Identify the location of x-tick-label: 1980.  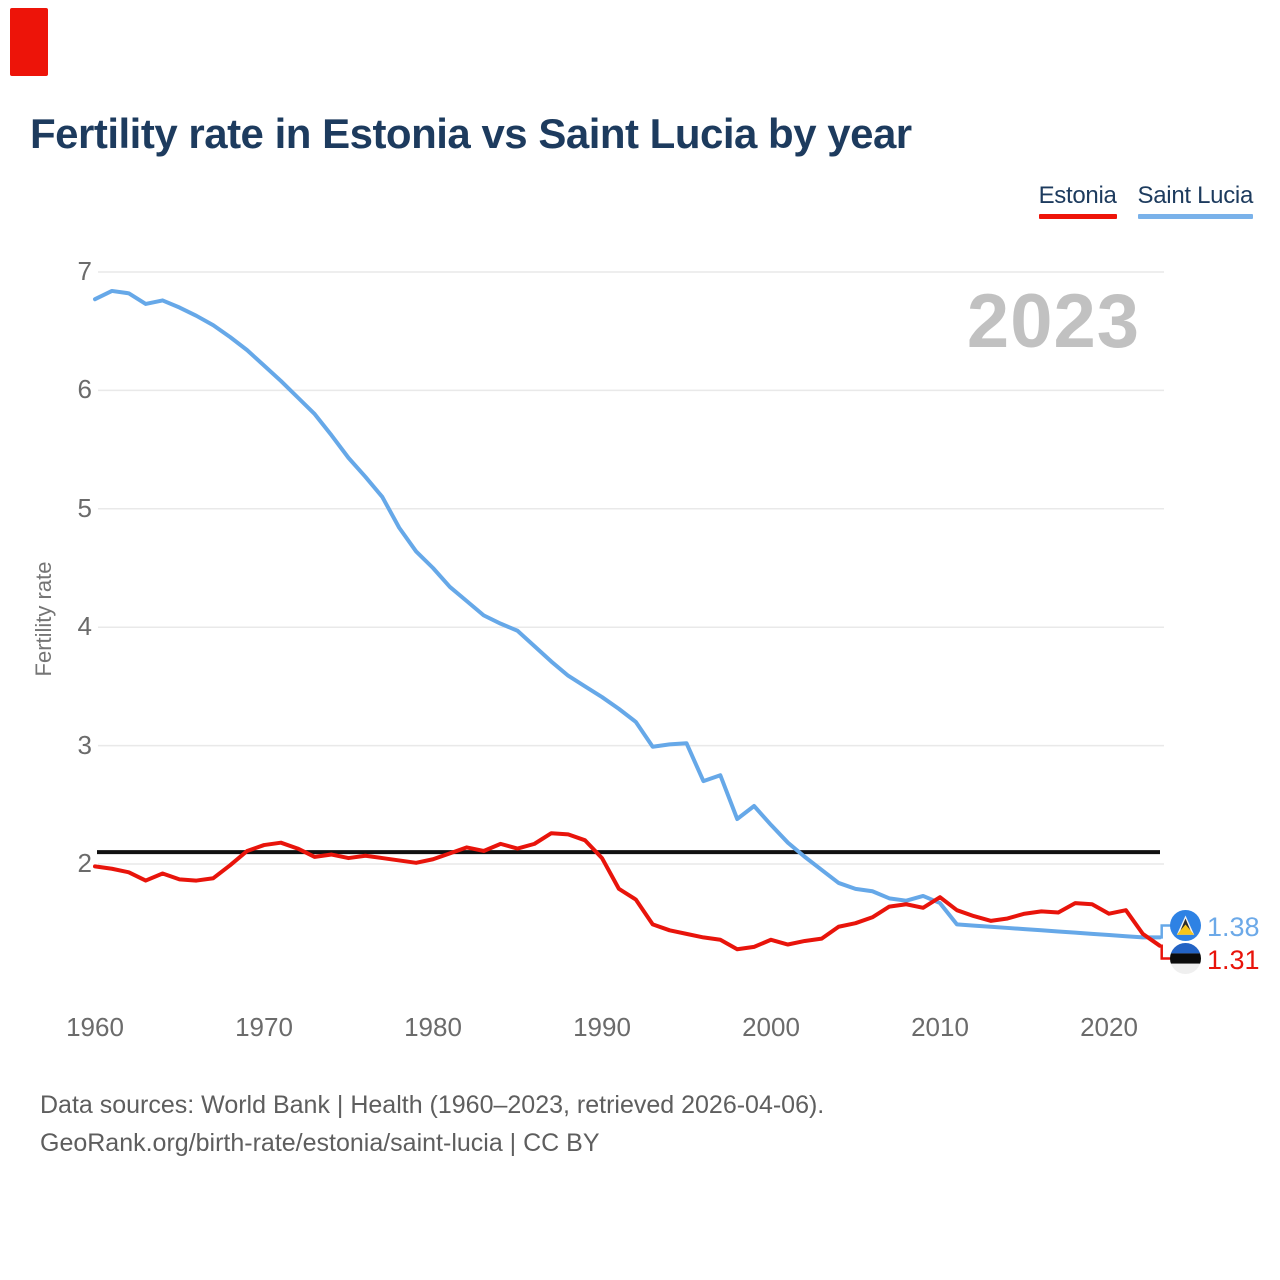
(433, 1027).